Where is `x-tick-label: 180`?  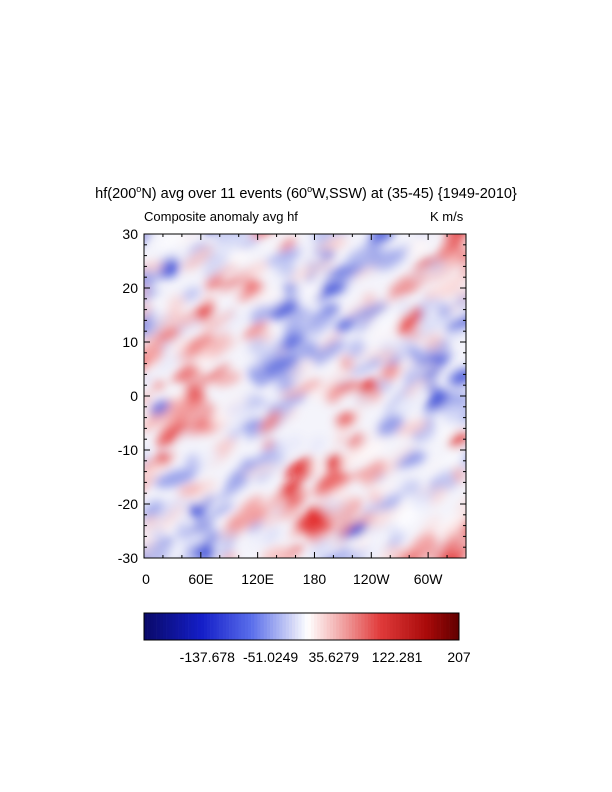
x-tick-label: 180 is located at coordinates (315, 579).